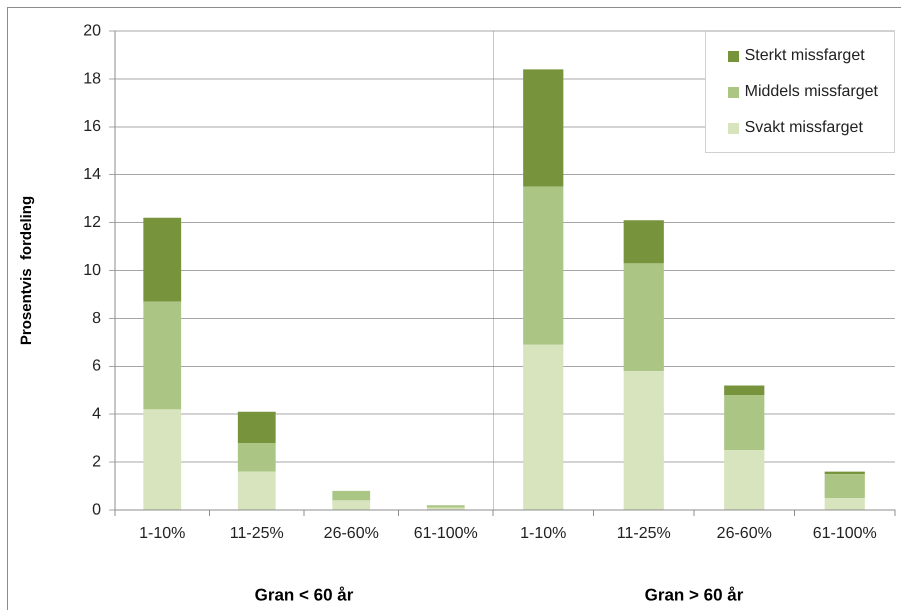 This screenshot has width=903, height=610. What do you see at coordinates (92, 223) in the screenshot?
I see `y-tick-label: 12` at bounding box center [92, 223].